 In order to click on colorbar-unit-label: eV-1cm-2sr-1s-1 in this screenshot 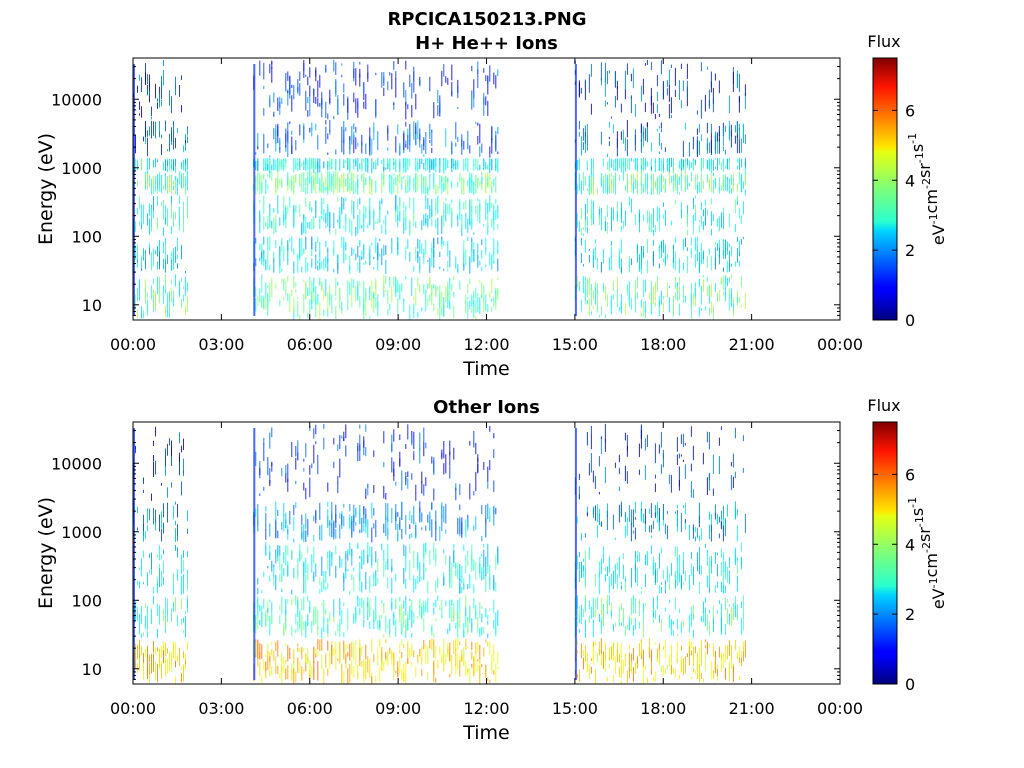, I will do `click(927, 189)`.